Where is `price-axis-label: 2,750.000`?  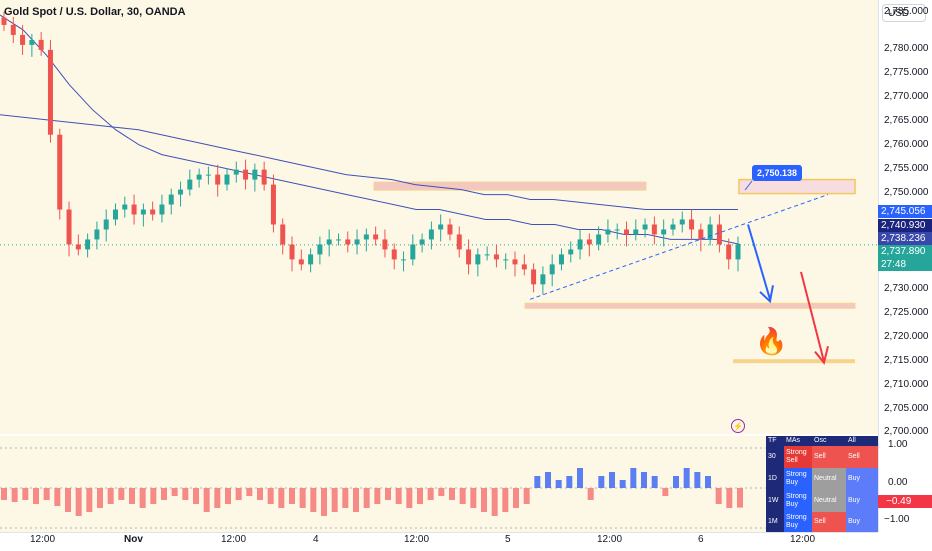
price-axis-label: 2,750.000 is located at coordinates (906, 192).